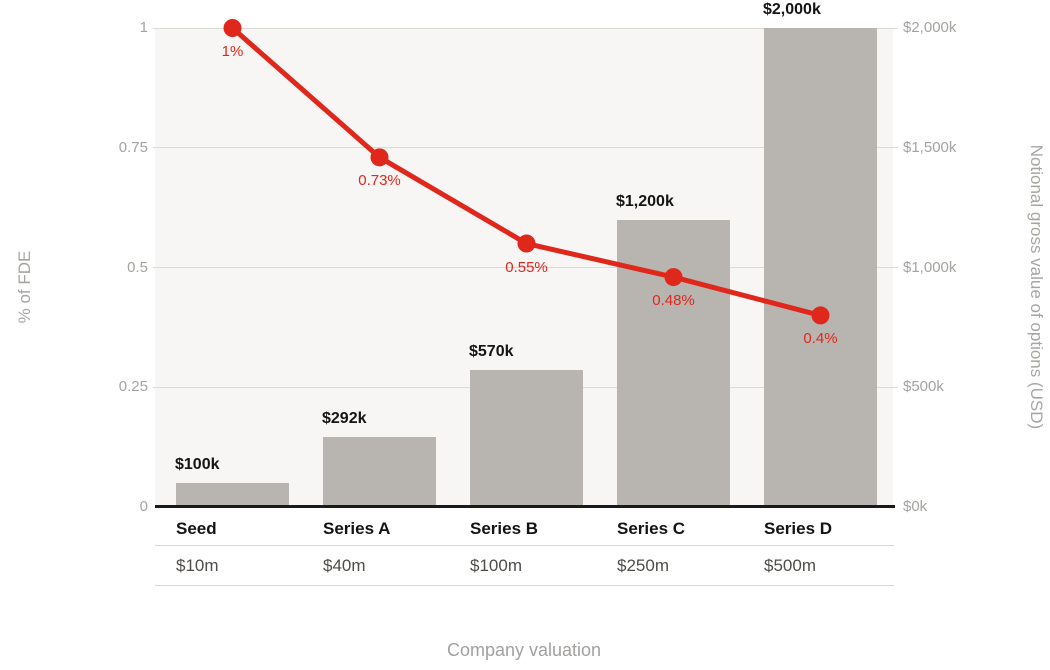  What do you see at coordinates (133, 147) in the screenshot?
I see `y-axis-tick-left: 0.75` at bounding box center [133, 147].